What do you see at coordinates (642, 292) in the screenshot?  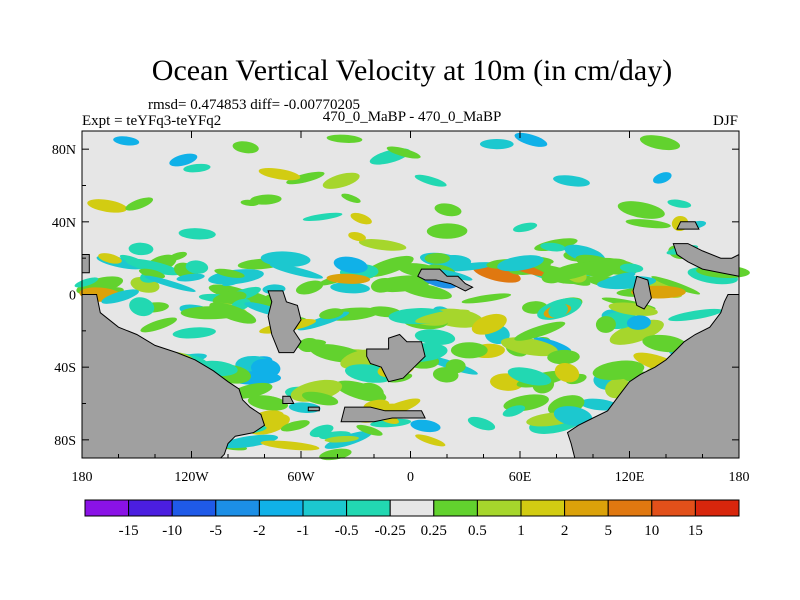 I see `land-east-island` at bounding box center [642, 292].